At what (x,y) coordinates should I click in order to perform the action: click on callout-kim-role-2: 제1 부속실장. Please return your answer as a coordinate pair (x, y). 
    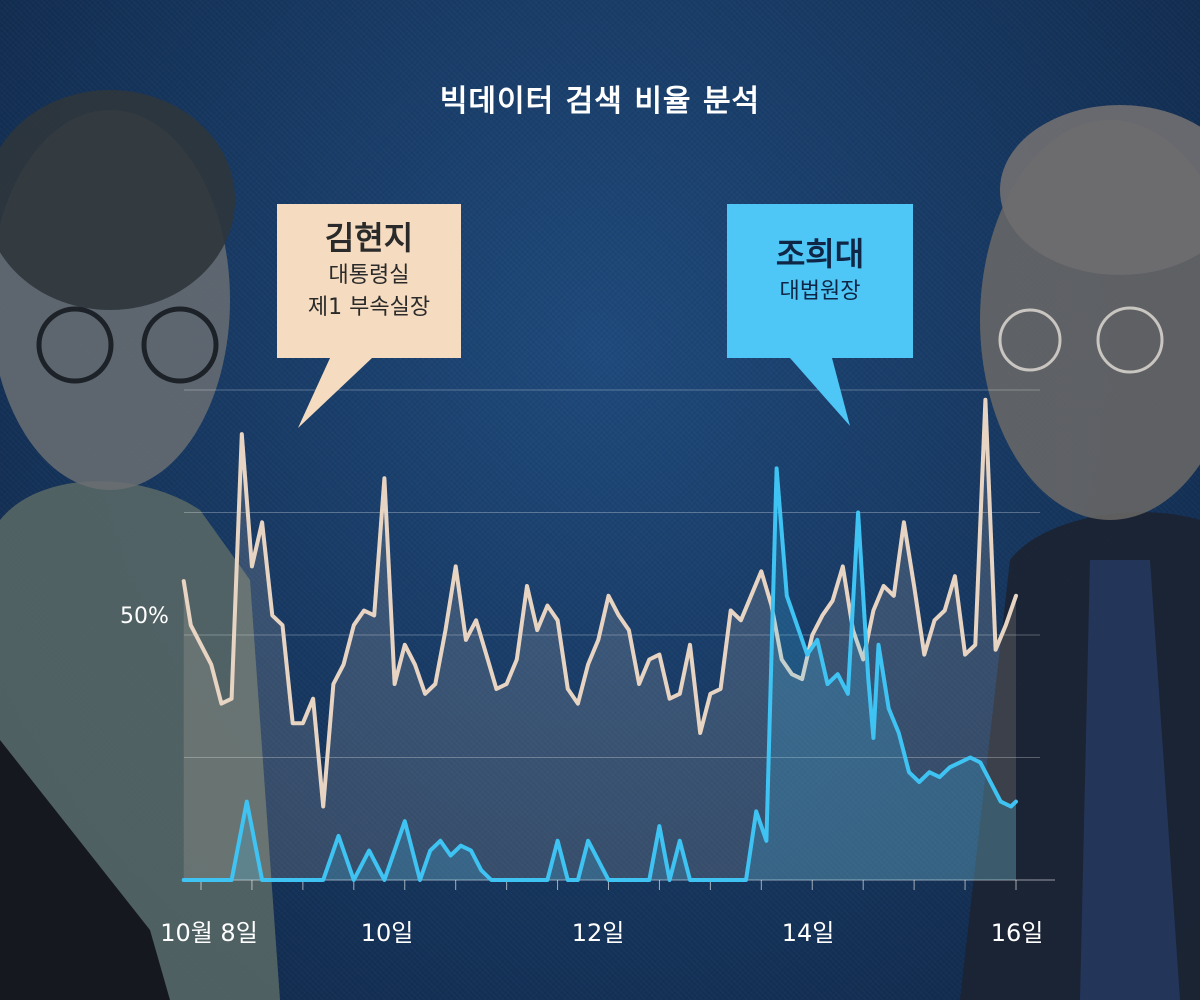
    Looking at the image, I should click on (369, 307).